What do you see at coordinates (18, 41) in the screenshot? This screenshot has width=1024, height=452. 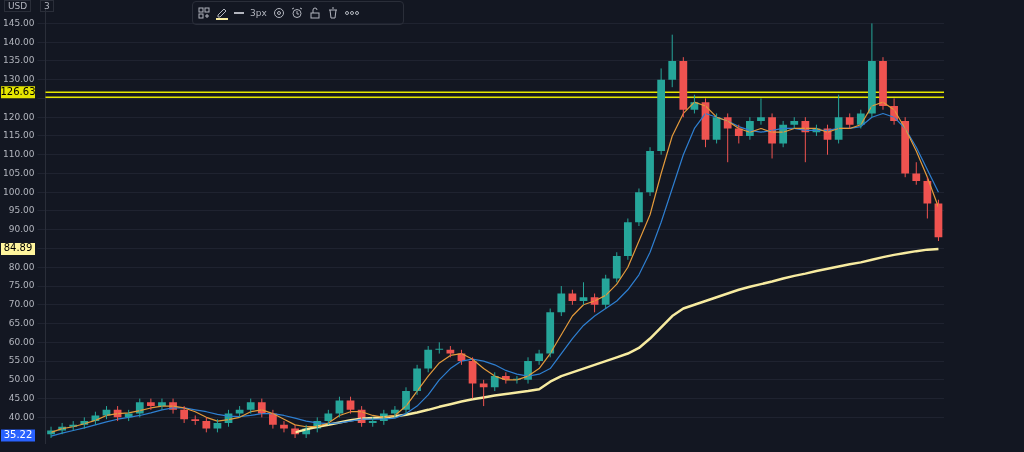 I see `y-tick-label: 140.00` at bounding box center [18, 41].